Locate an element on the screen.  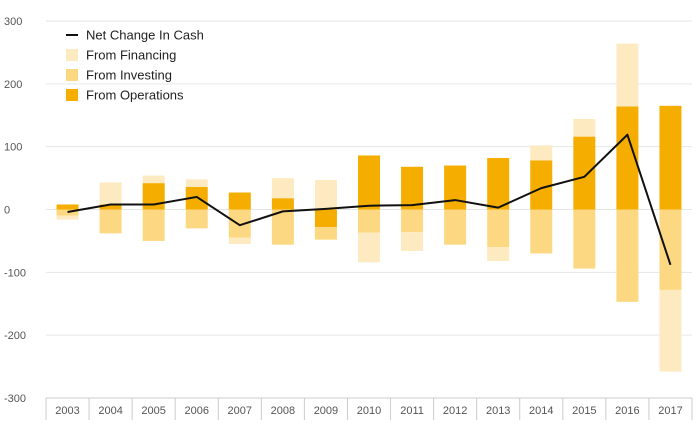
bar-from-financing-2017 is located at coordinates (670, 330).